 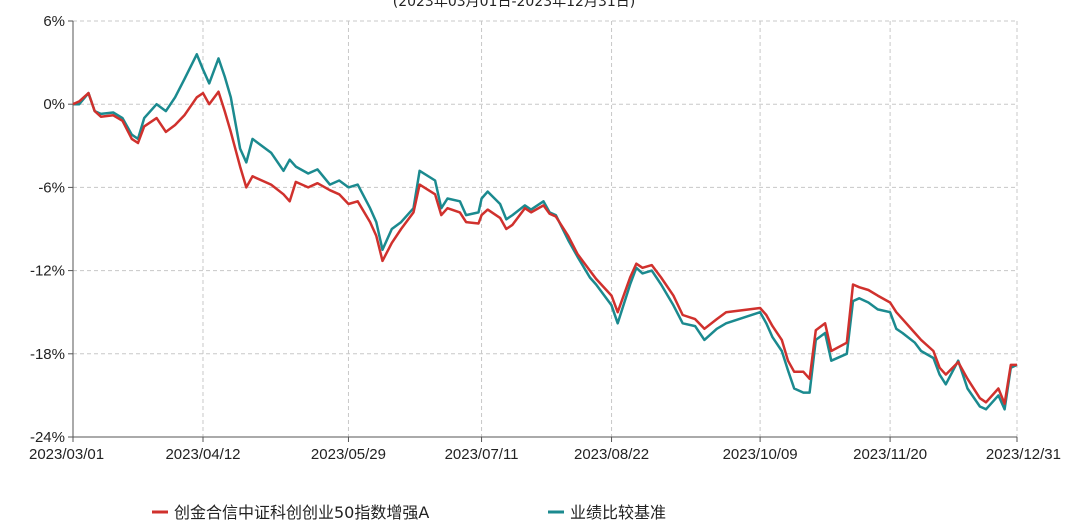 I want to click on x-tick-label: 2023/12/31, so click(x=1023, y=454).